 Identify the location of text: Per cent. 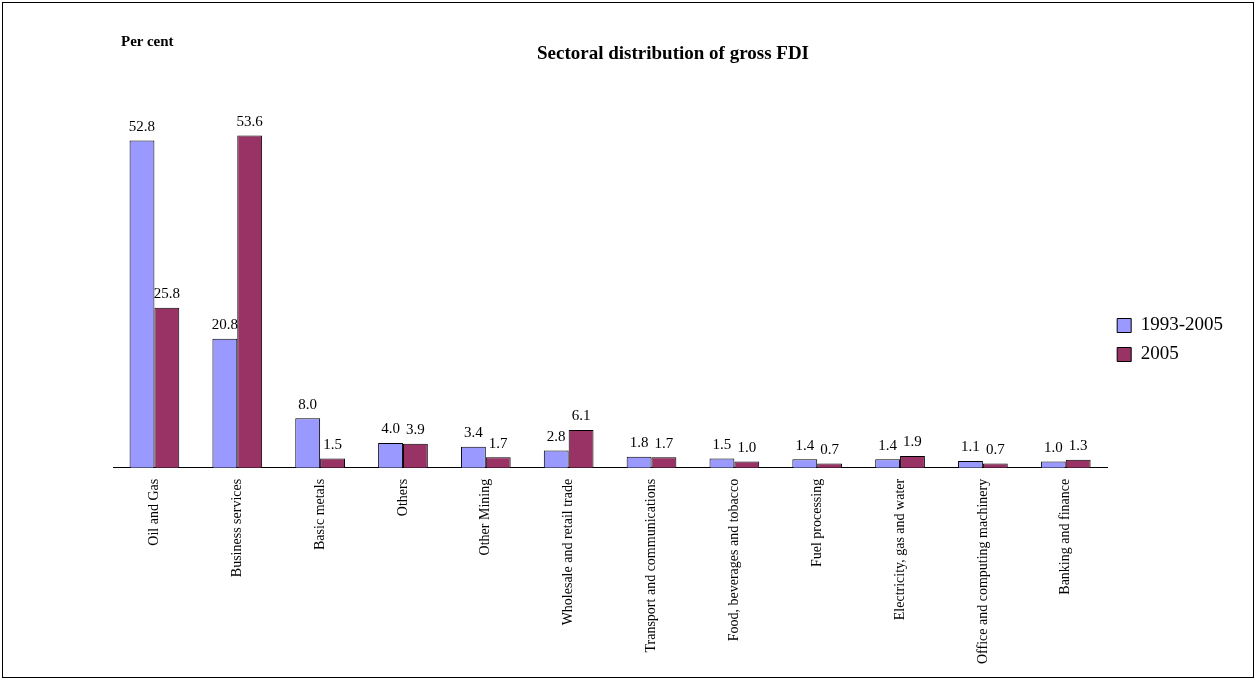
(147, 41).